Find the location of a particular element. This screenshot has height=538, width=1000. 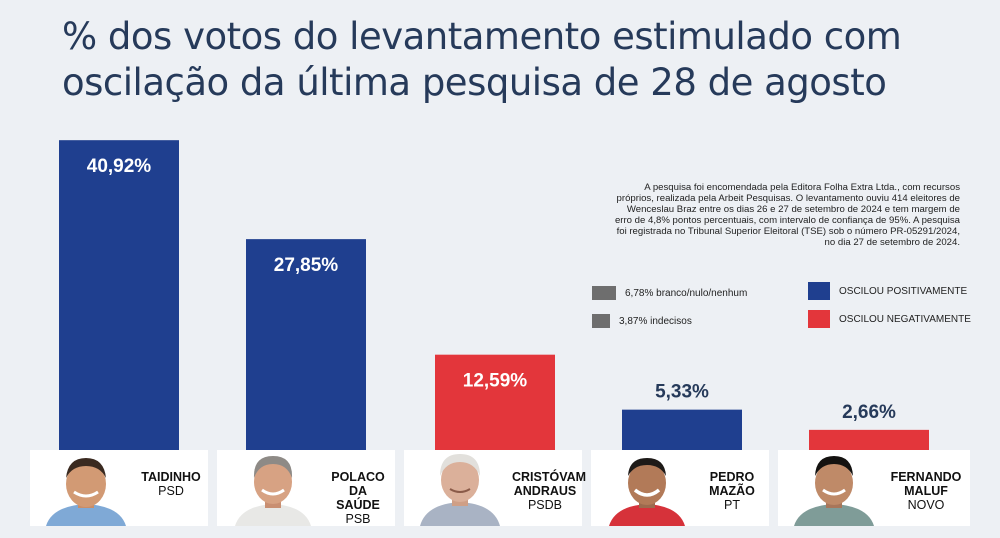

candidate-card-fernando: FERNANDO MALUF NOVO is located at coordinates (874, 488).